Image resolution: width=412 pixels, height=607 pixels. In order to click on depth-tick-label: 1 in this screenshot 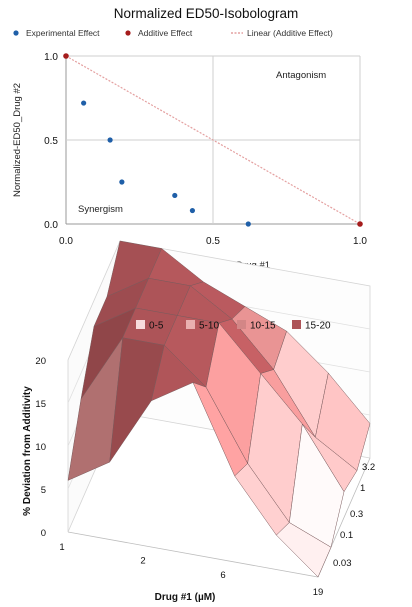, I will do `click(362, 488)`.